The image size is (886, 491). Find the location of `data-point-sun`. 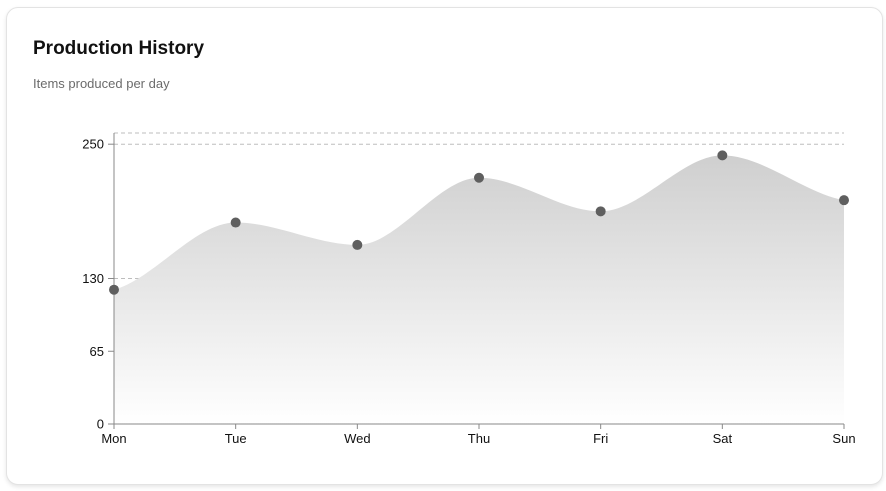

data-point-sun is located at coordinates (844, 200).